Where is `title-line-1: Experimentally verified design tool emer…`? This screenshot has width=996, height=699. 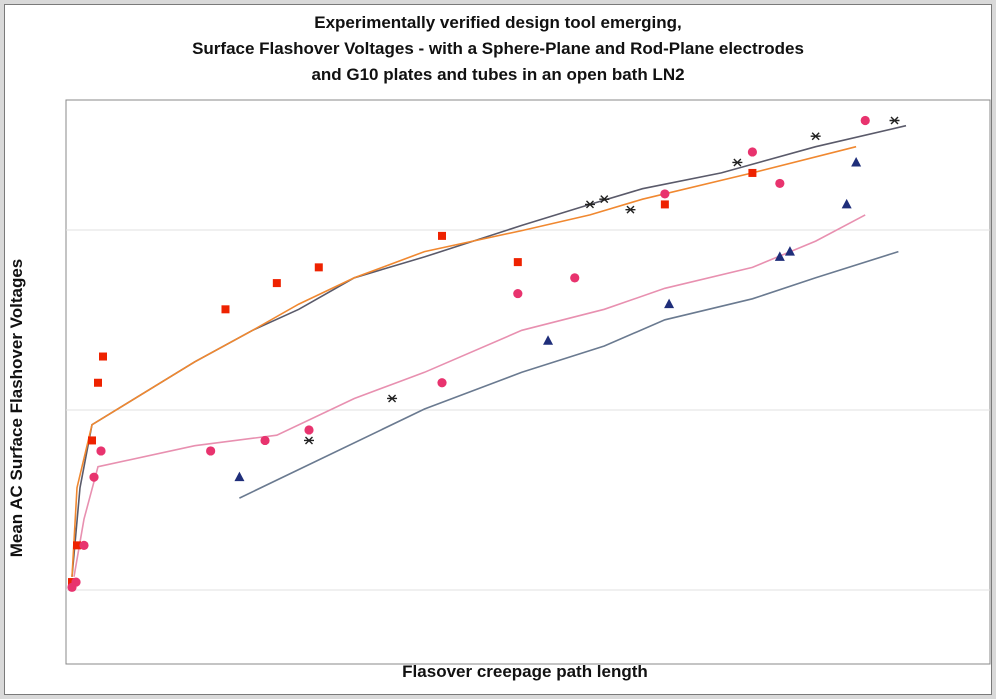
title-line-1: Experimentally verified design tool emer… is located at coordinates (498, 22).